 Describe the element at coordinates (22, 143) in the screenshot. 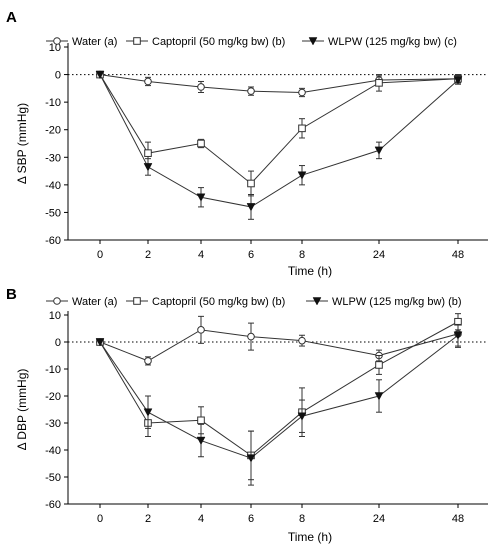

I see `y-axis-title: Δ SBP (mmHg)` at that location.